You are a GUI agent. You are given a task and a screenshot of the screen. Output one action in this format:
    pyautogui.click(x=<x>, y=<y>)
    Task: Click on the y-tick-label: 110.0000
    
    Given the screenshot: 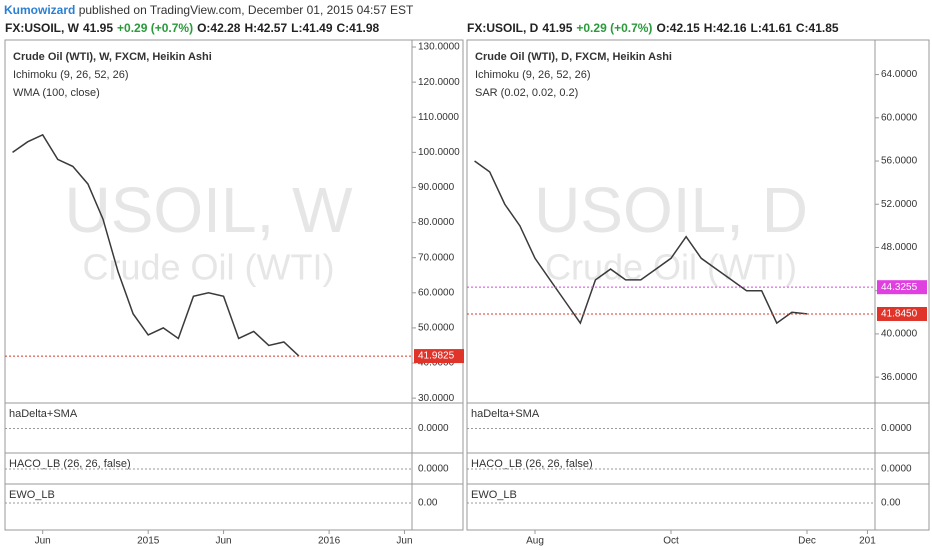 What is the action you would take?
    pyautogui.click(x=438, y=117)
    